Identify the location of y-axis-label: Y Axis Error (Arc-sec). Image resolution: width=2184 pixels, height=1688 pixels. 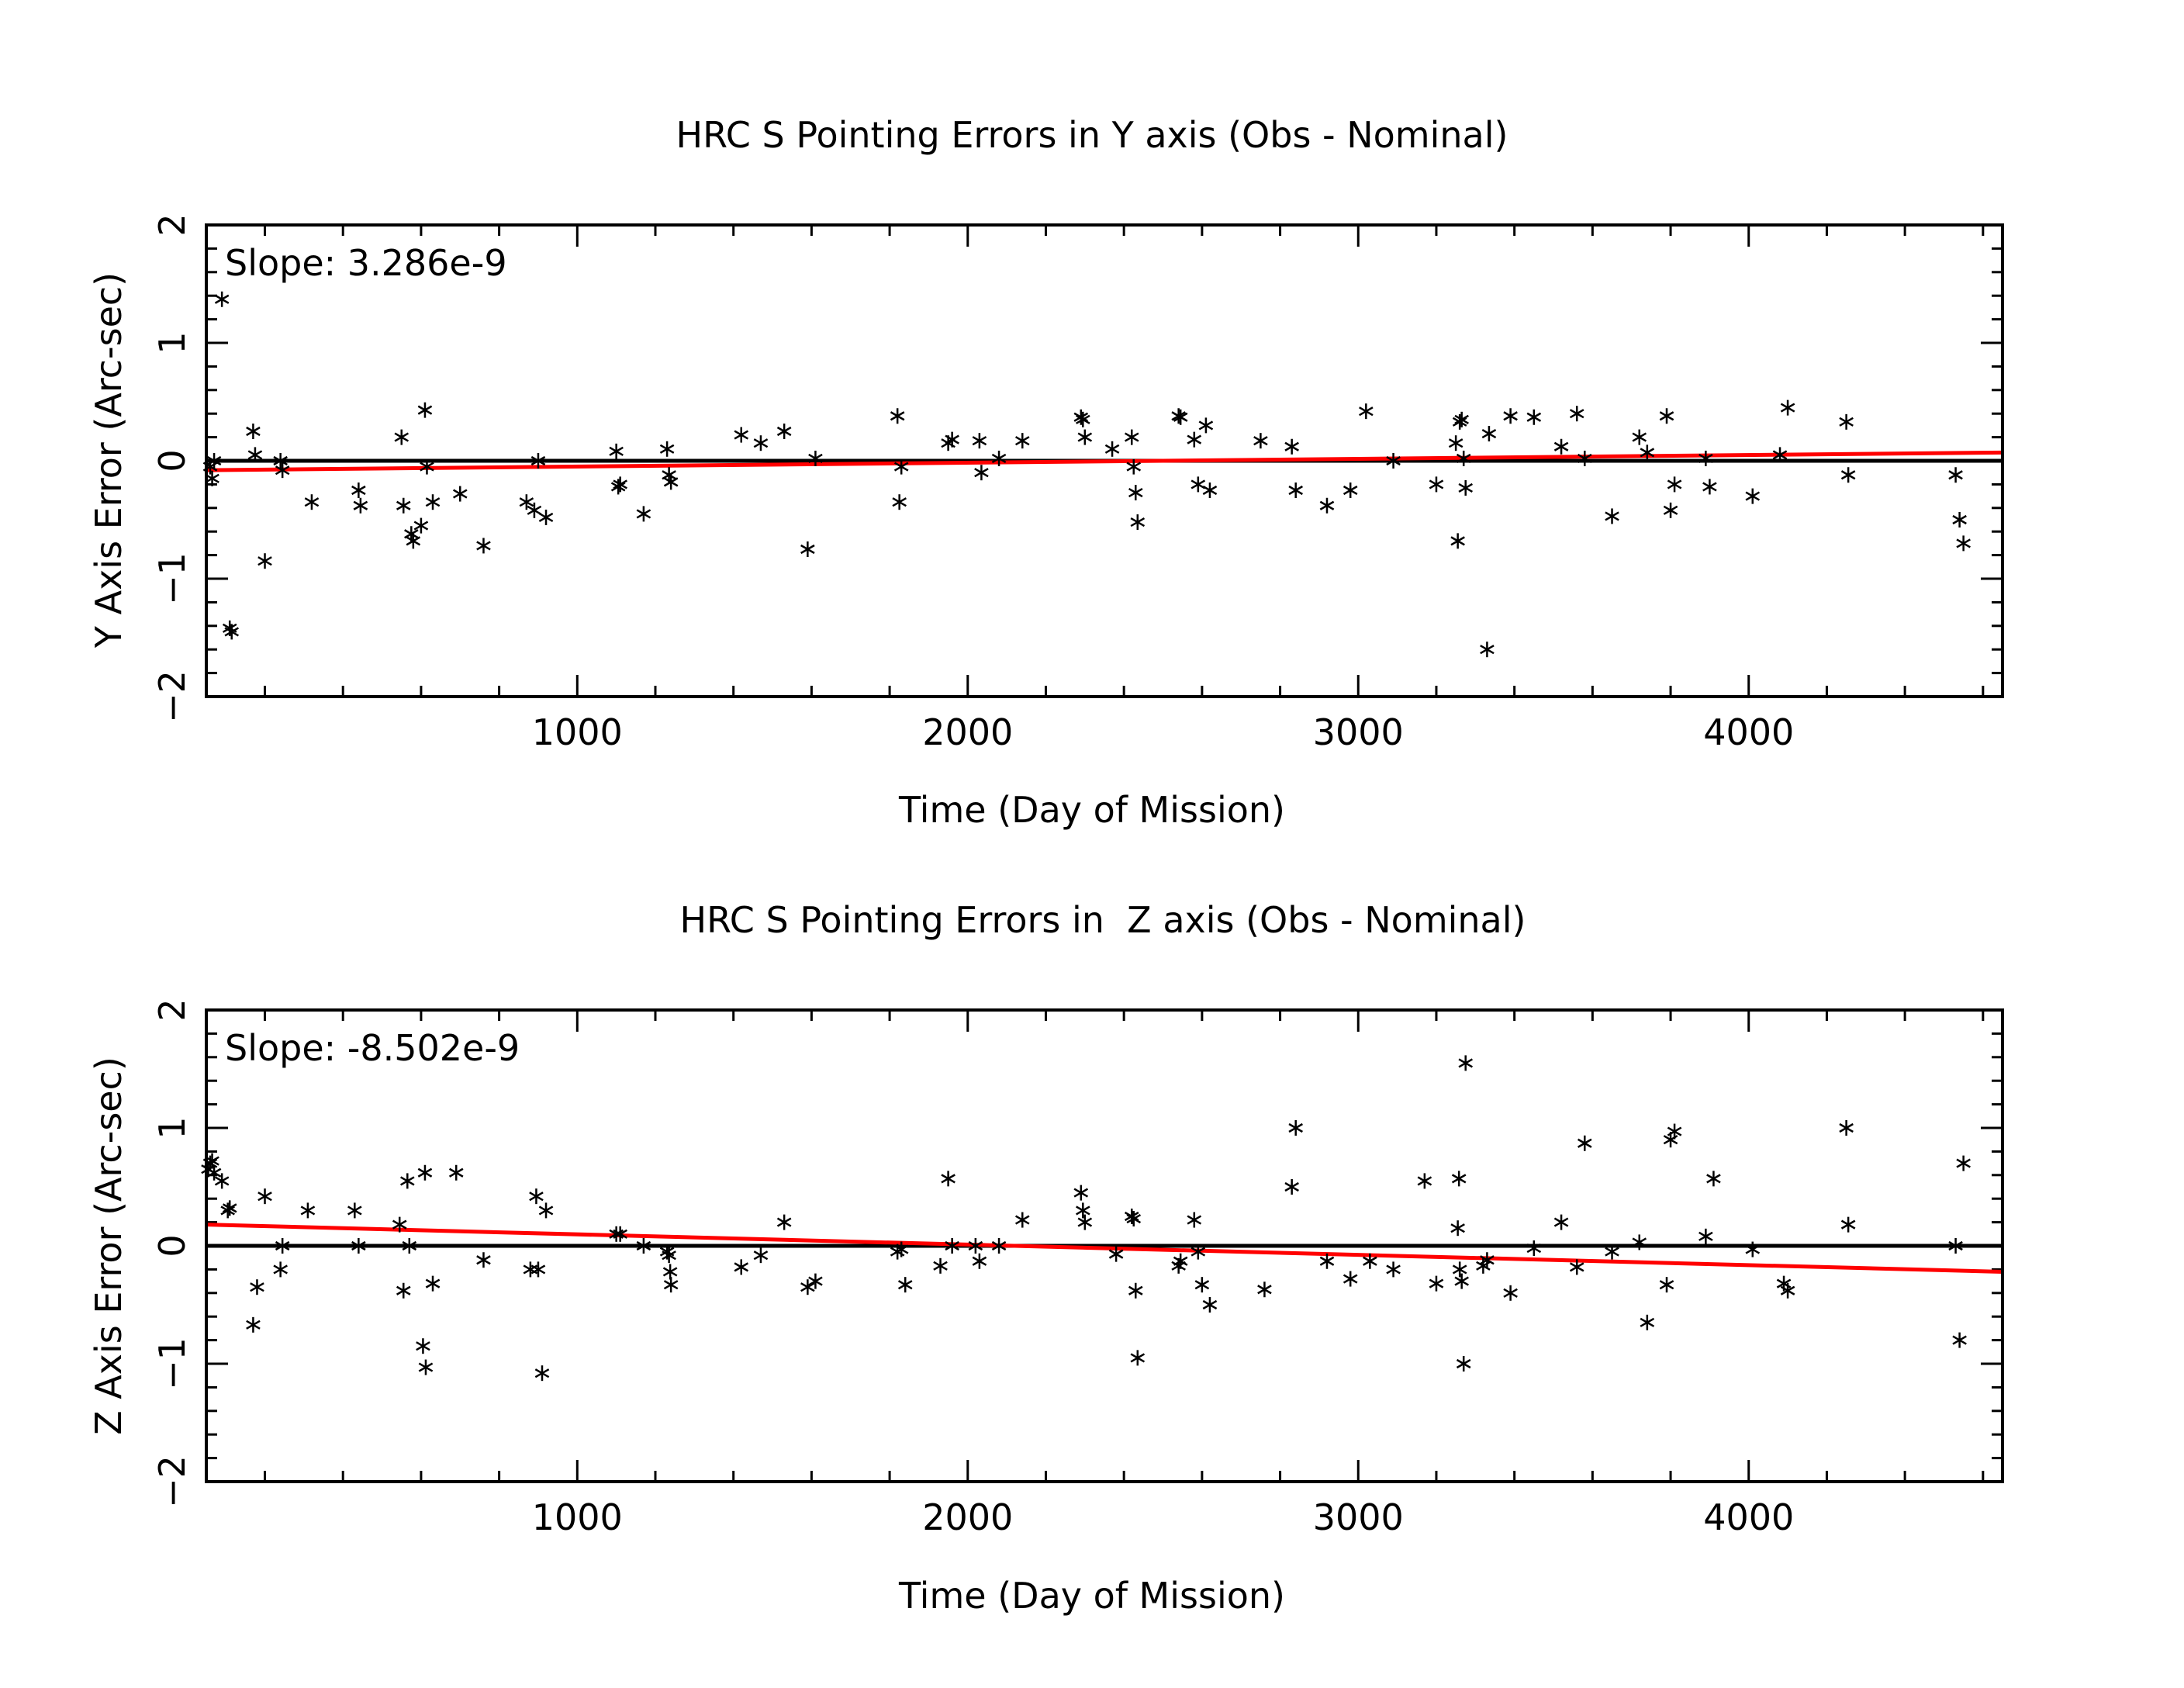
(109, 460).